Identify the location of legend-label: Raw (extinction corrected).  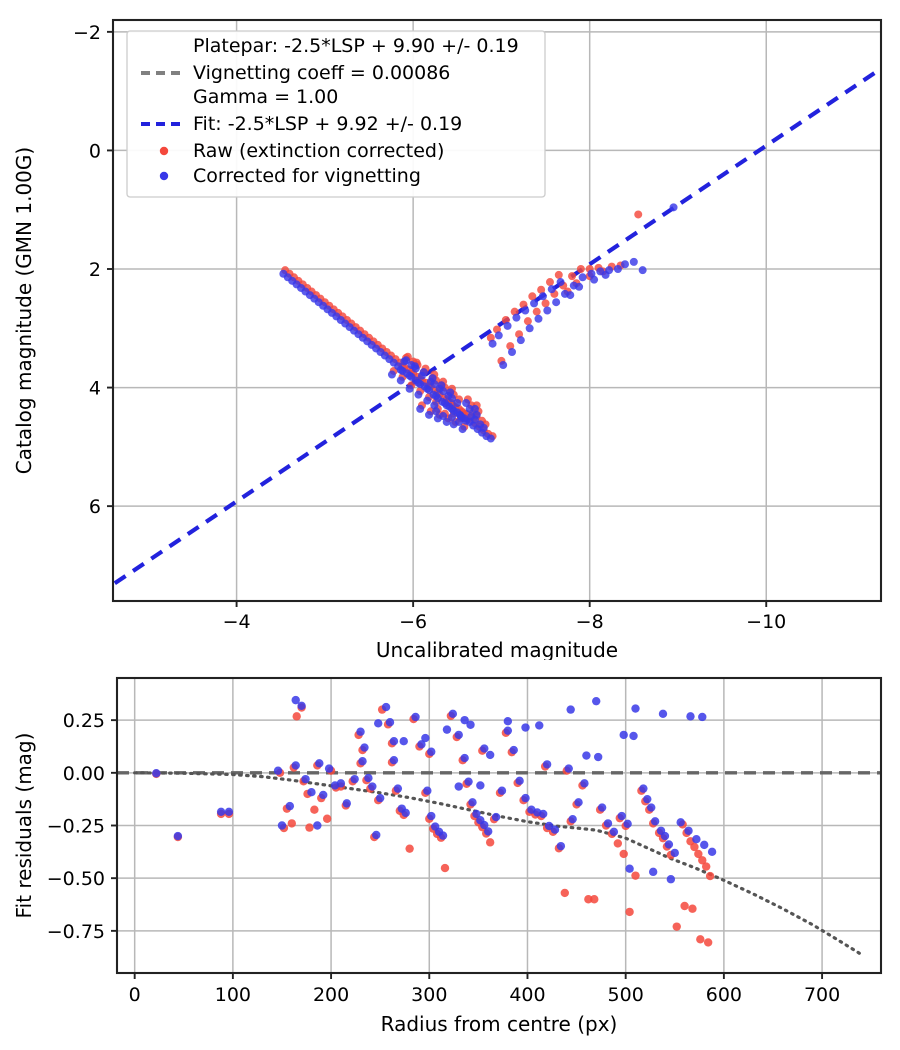
(318, 151).